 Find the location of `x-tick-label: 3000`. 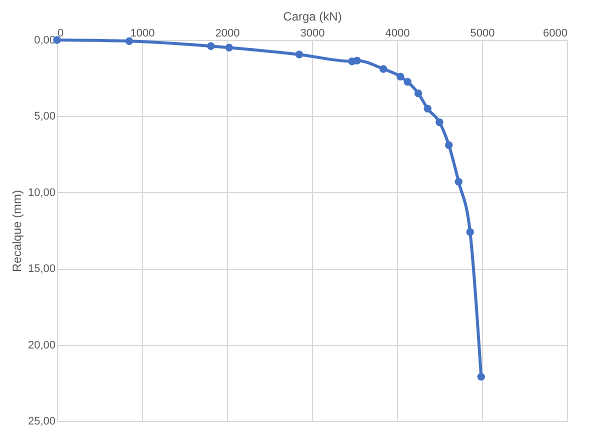

x-tick-label: 3000 is located at coordinates (312, 34).